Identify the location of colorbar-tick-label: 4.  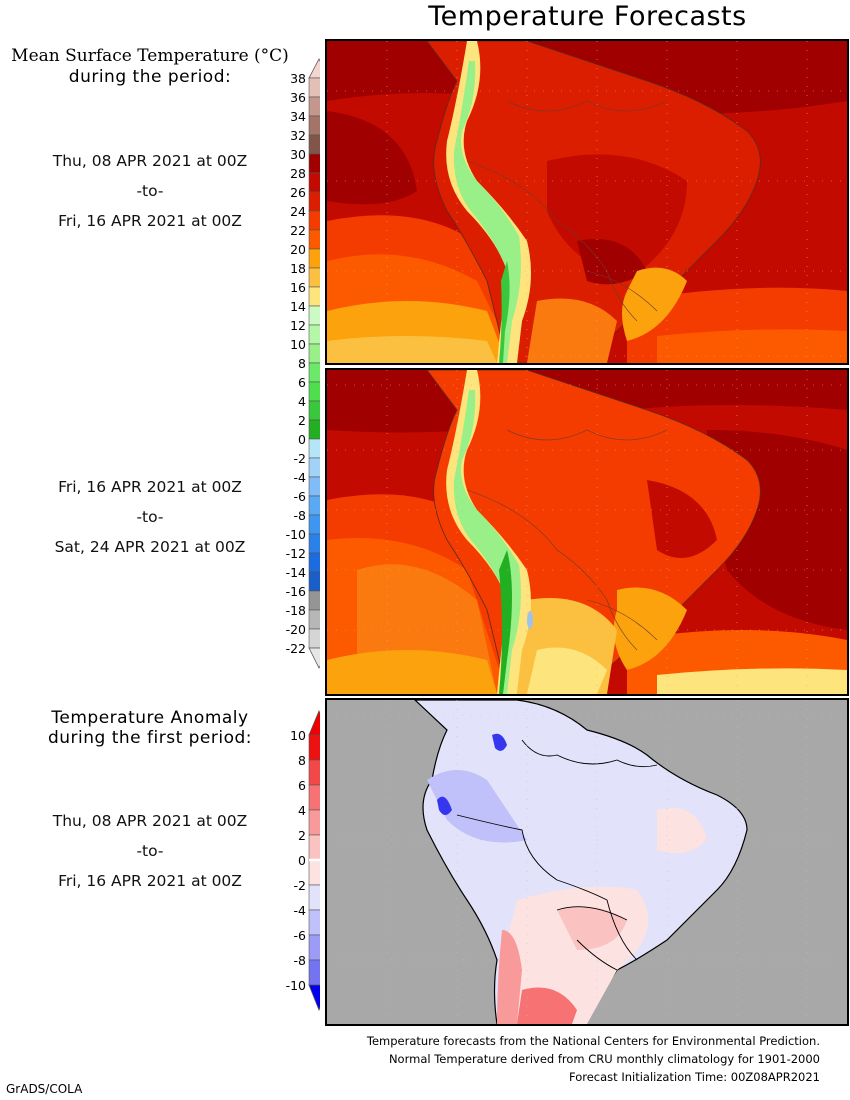
(302, 810).